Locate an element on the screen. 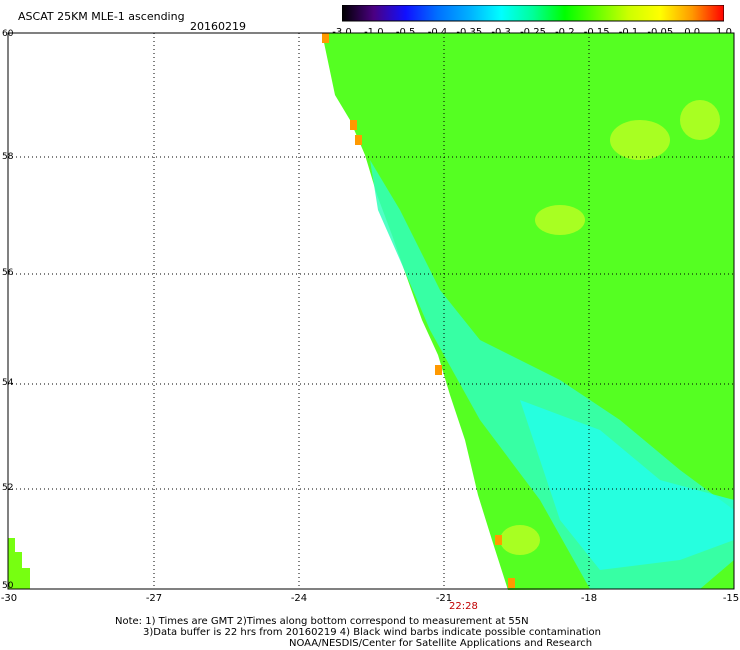 This screenshot has height=650, width=740. lon-label: -18 is located at coordinates (589, 598).